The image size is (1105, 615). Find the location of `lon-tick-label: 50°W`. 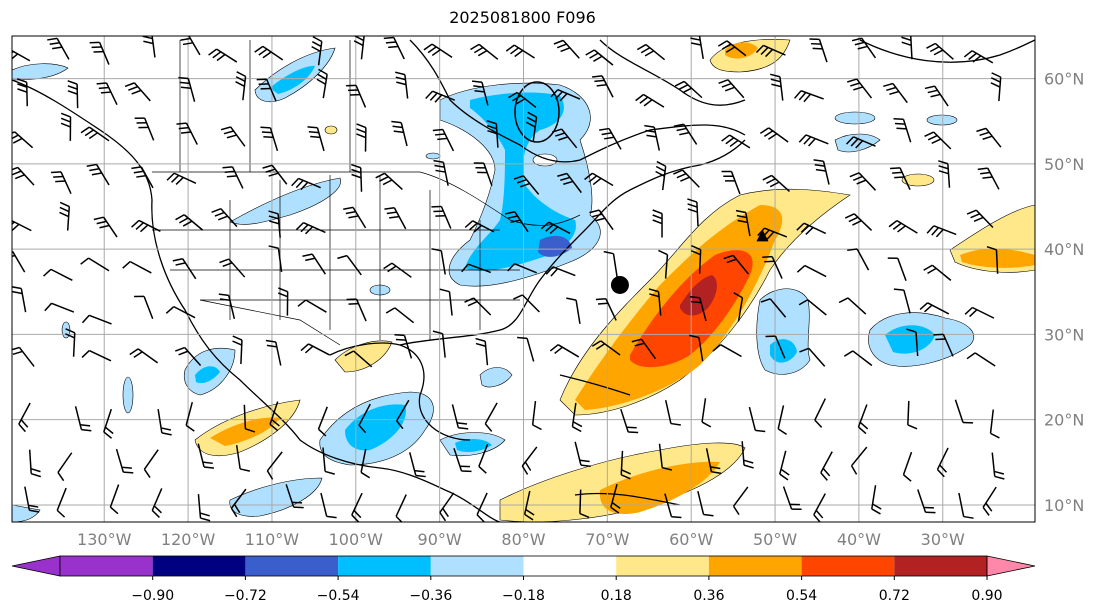

lon-tick-label: 50°W is located at coordinates (775, 539).